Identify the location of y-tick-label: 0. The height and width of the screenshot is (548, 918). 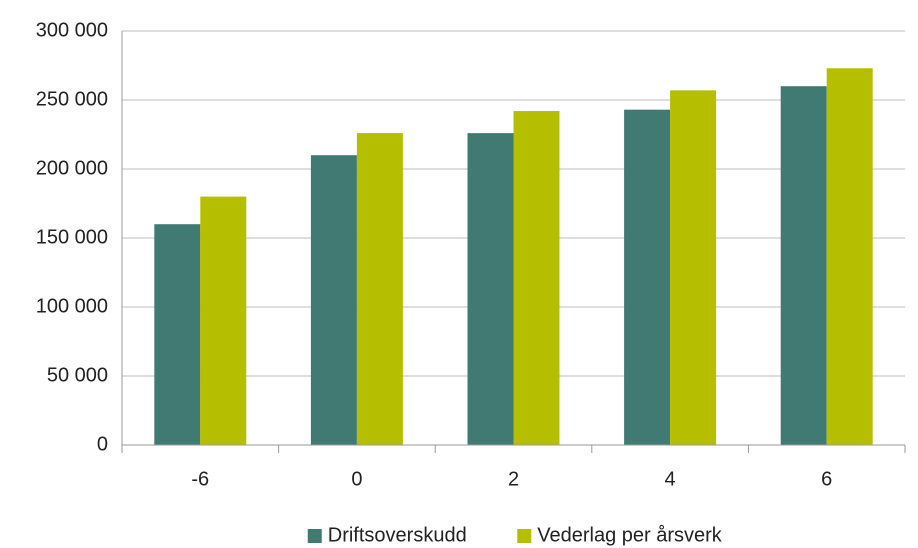
(102, 444).